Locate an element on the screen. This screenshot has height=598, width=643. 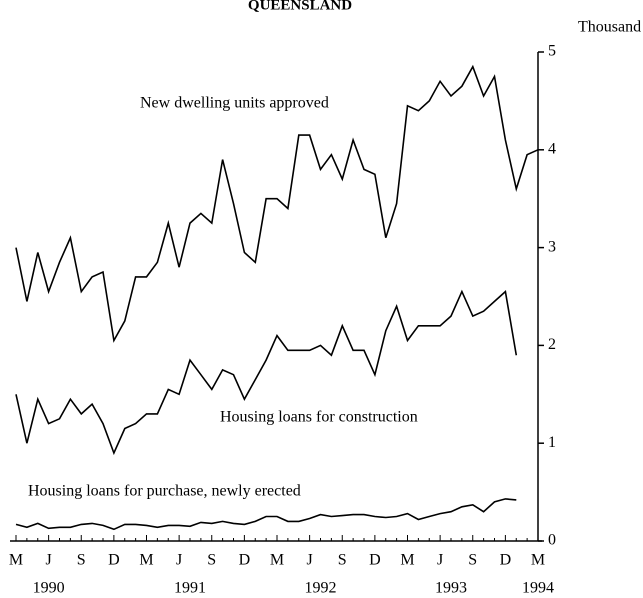
y-tick-label: 4 is located at coordinates (552, 148).